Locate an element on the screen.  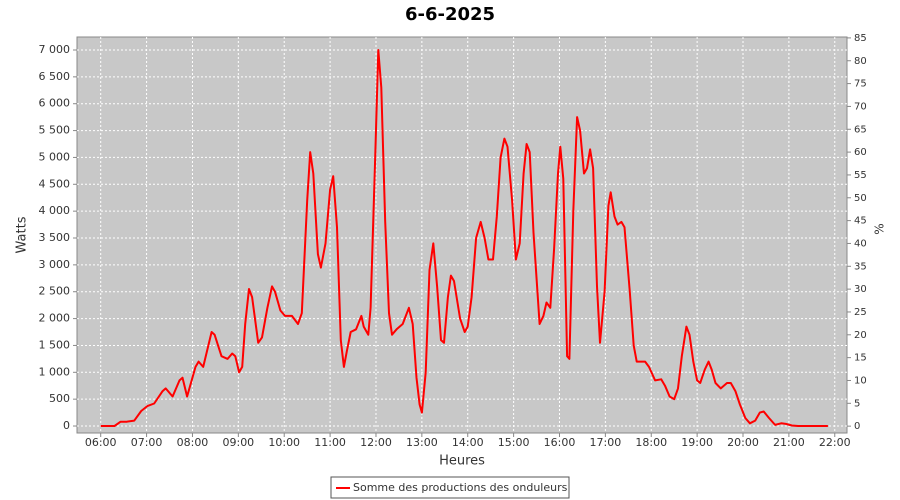
y-tick-label: 0 is located at coordinates (66, 425).